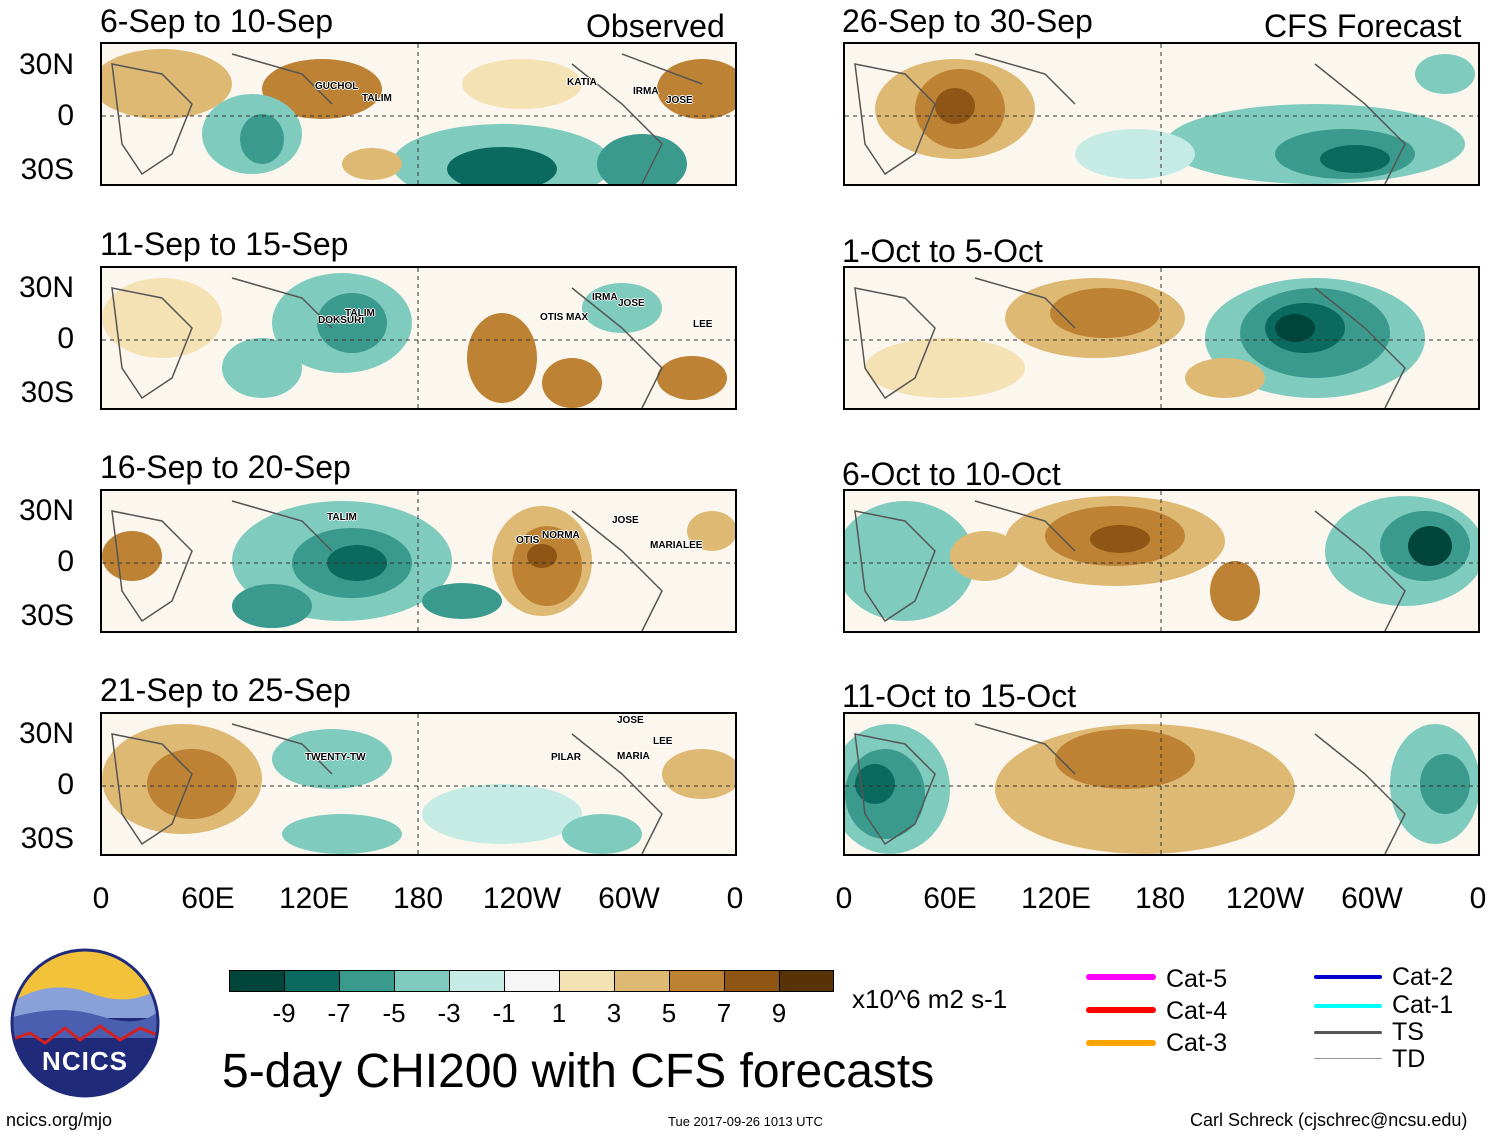 The height and width of the screenshot is (1137, 1510). What do you see at coordinates (224, 244) in the screenshot?
I see `panel-title: 11-Sep to 15-Sep` at bounding box center [224, 244].